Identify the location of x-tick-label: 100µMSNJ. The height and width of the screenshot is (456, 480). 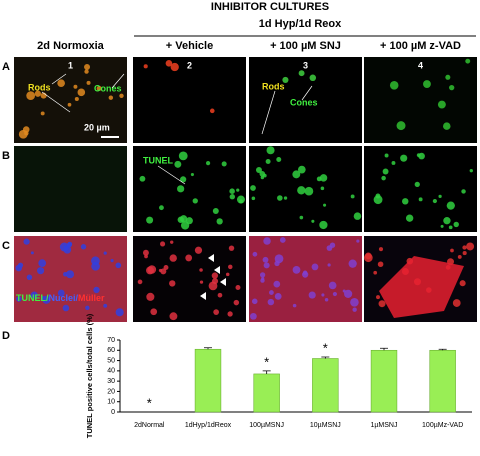
(266, 425).